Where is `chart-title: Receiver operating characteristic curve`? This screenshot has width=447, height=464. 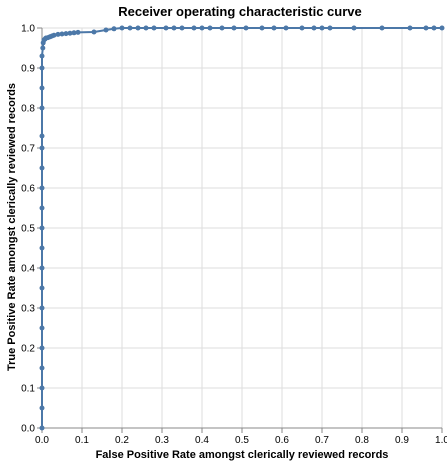
chart-title: Receiver operating characteristic curve is located at coordinates (240, 11).